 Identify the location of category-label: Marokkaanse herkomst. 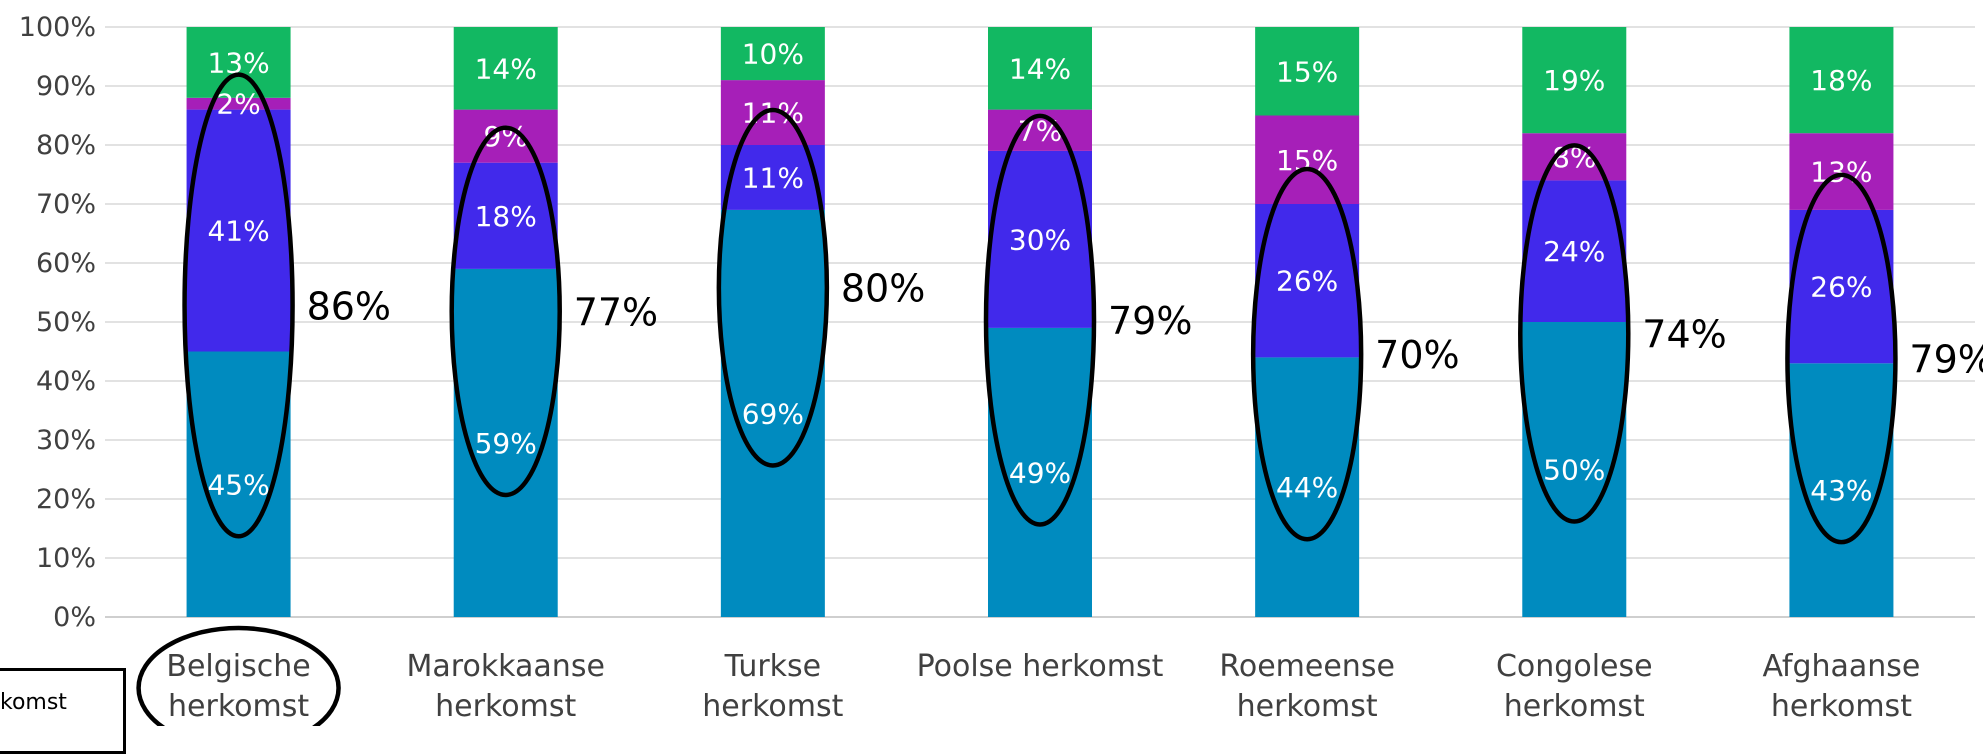
(506, 686).